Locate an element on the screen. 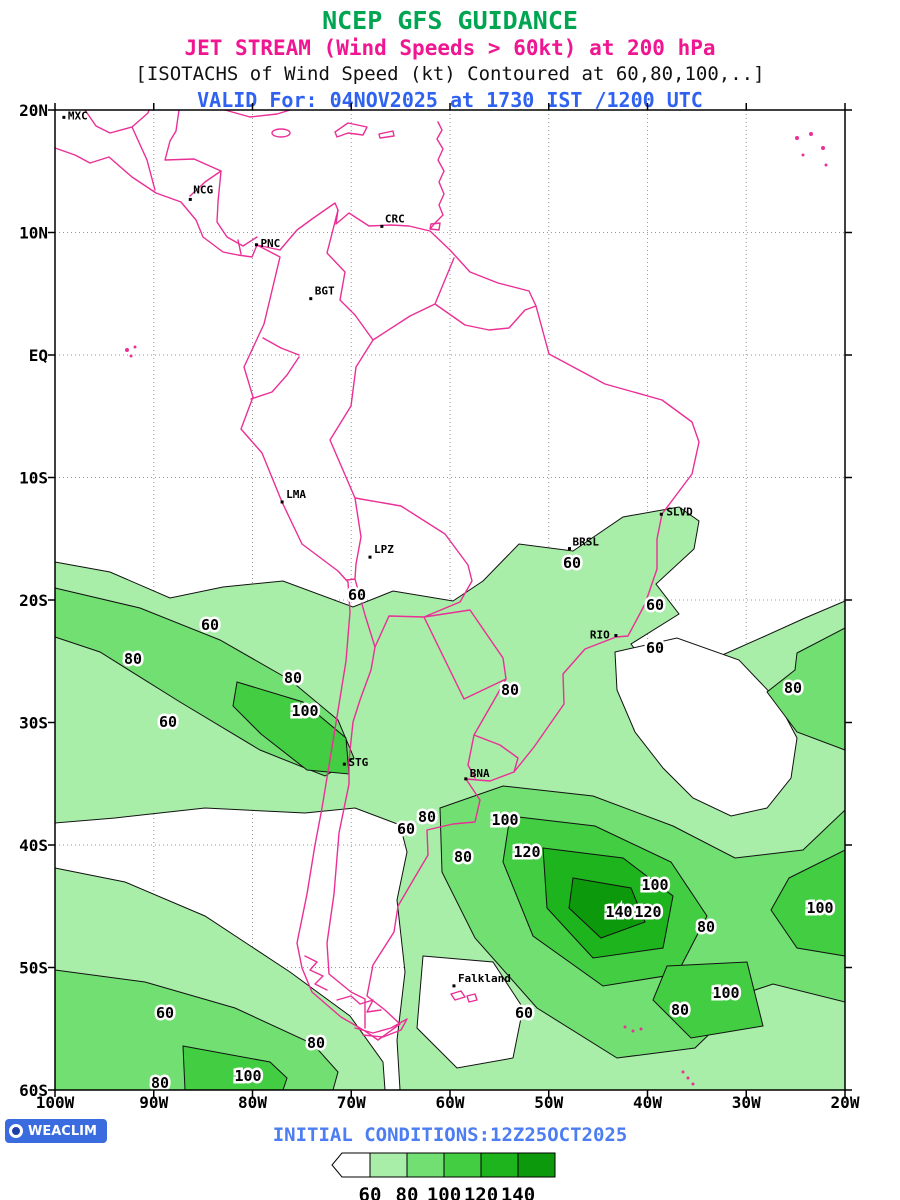 The width and height of the screenshot is (900, 1200). city-label: PNC is located at coordinates (270, 243).